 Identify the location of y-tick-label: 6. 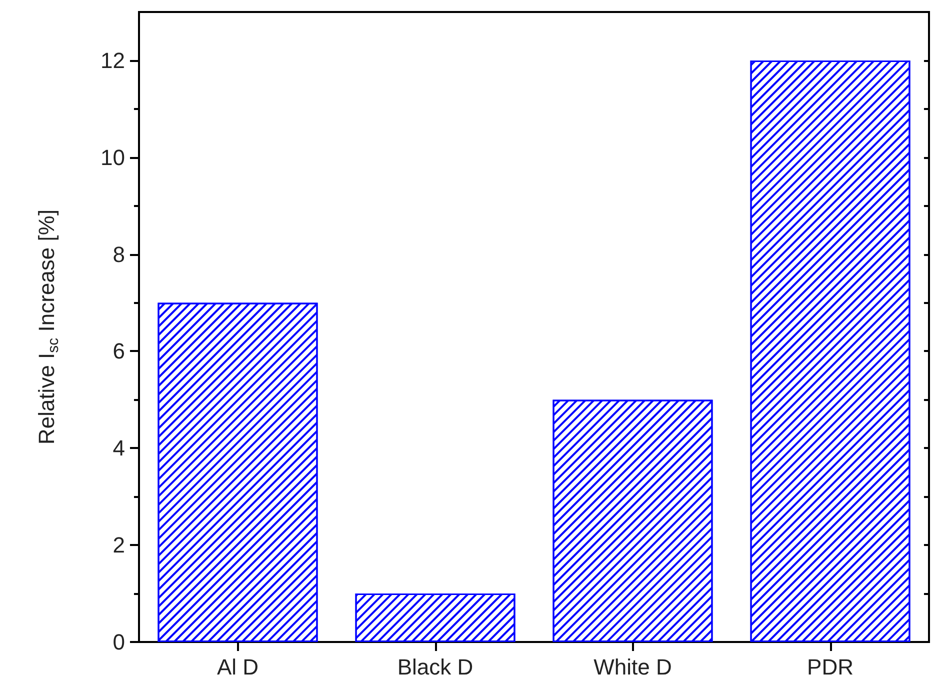
(118, 351).